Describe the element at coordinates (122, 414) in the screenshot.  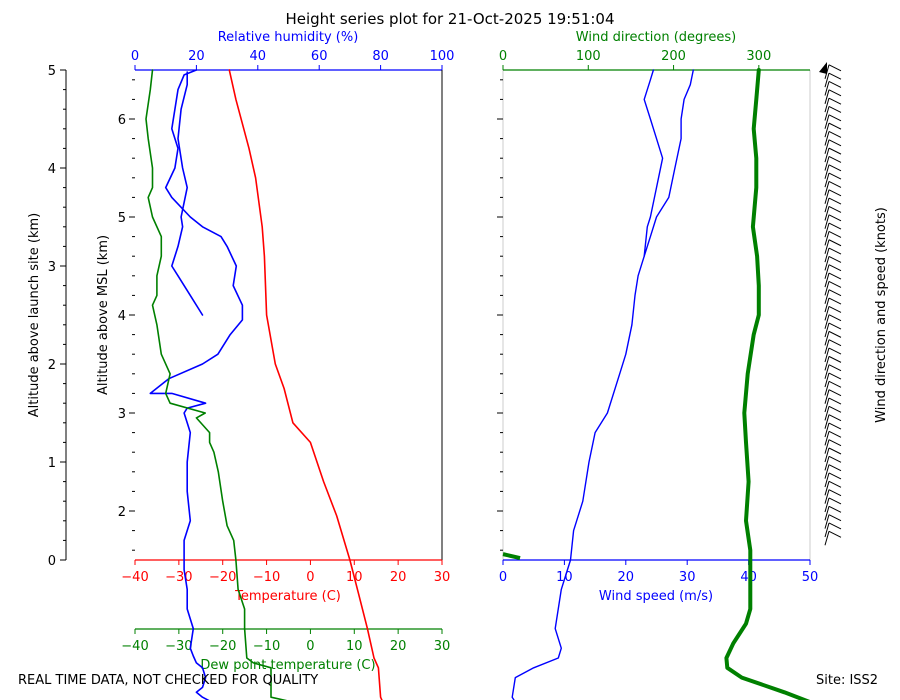
I see `msl-tick-label: 3` at that location.